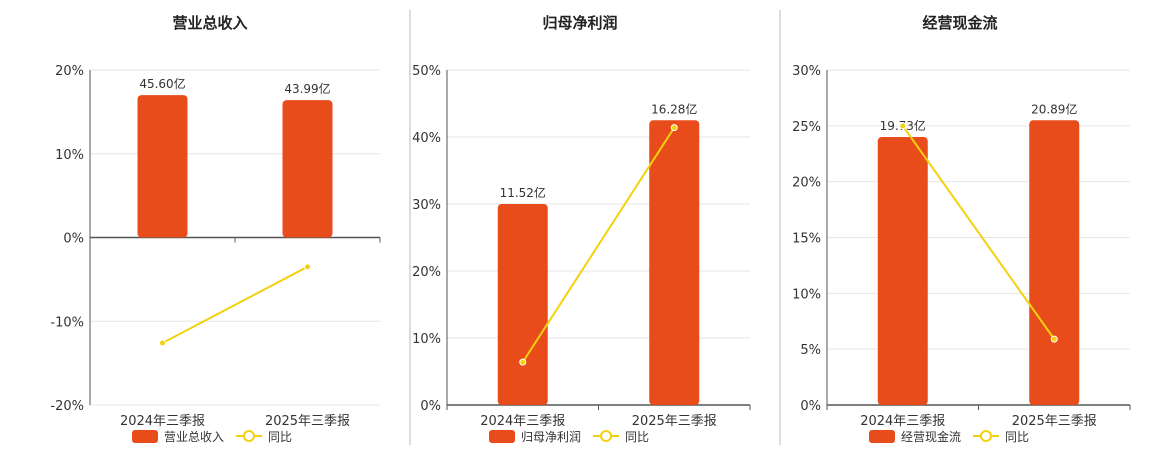 The width and height of the screenshot is (1160, 450). What do you see at coordinates (806, 239) in the screenshot?
I see `y-tick-label: 15%` at bounding box center [806, 239].